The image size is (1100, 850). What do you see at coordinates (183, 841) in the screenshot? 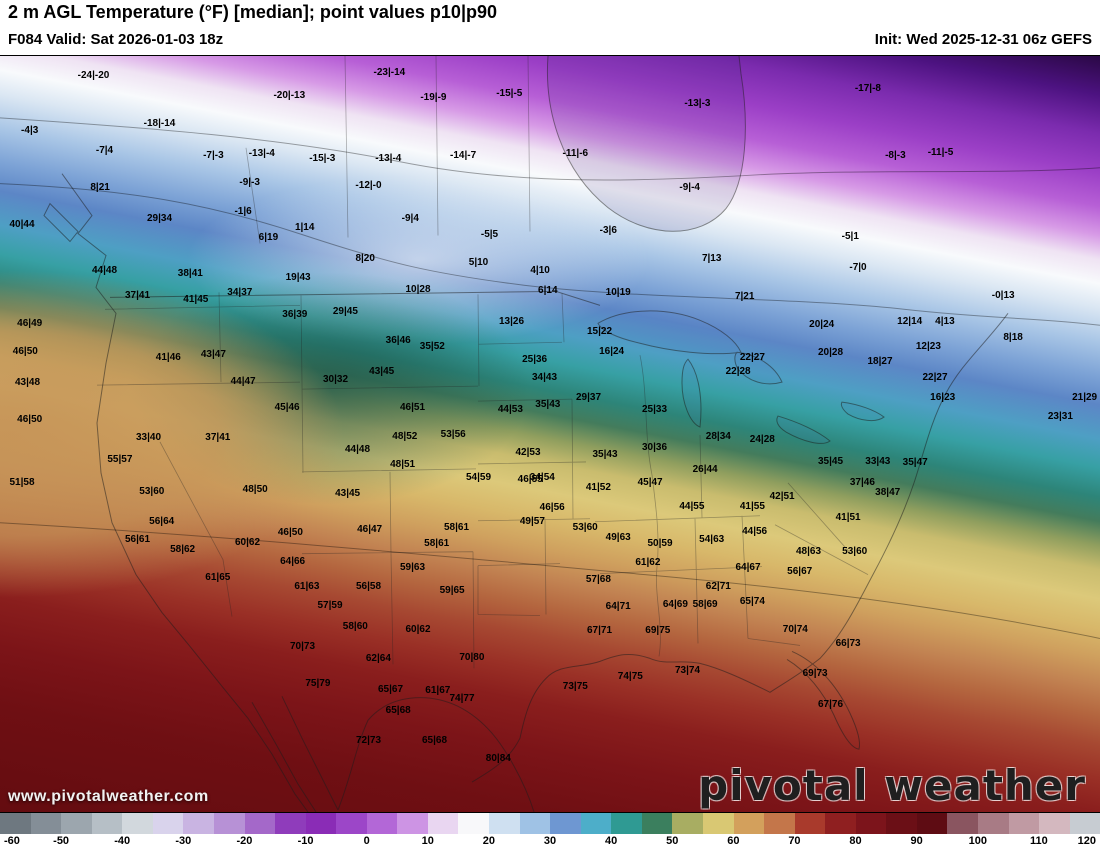
I see `colorbar-tick: -30` at bounding box center [183, 841].